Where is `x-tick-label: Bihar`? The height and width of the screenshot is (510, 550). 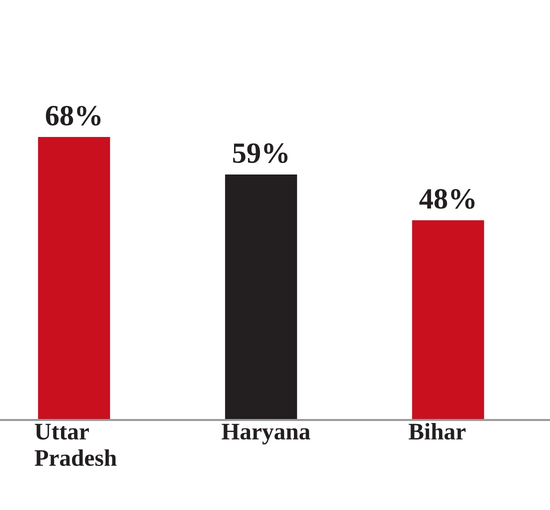 x-tick-label: Bihar is located at coordinates (437, 431).